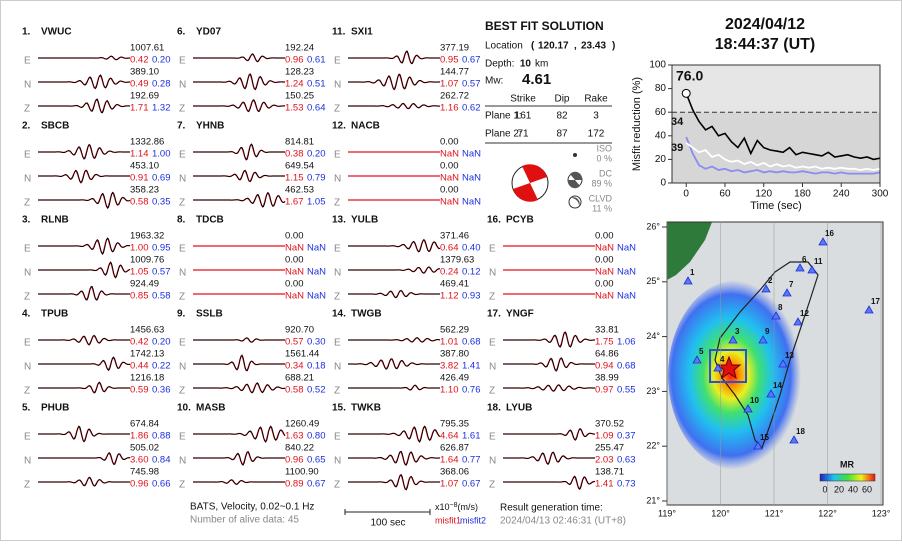 This screenshot has width=902, height=546. Describe the element at coordinates (839, 489) in the screenshot. I see `colorbar-tick: 20` at that location.